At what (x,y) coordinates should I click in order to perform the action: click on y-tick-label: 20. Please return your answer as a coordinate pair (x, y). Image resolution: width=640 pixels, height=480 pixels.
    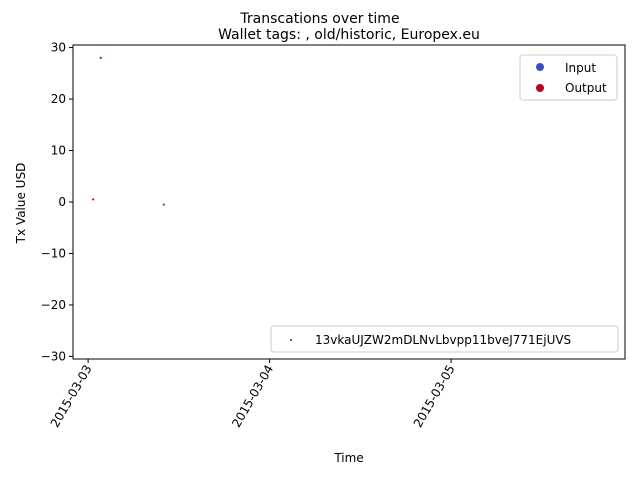
    Looking at the image, I should click on (58, 99).